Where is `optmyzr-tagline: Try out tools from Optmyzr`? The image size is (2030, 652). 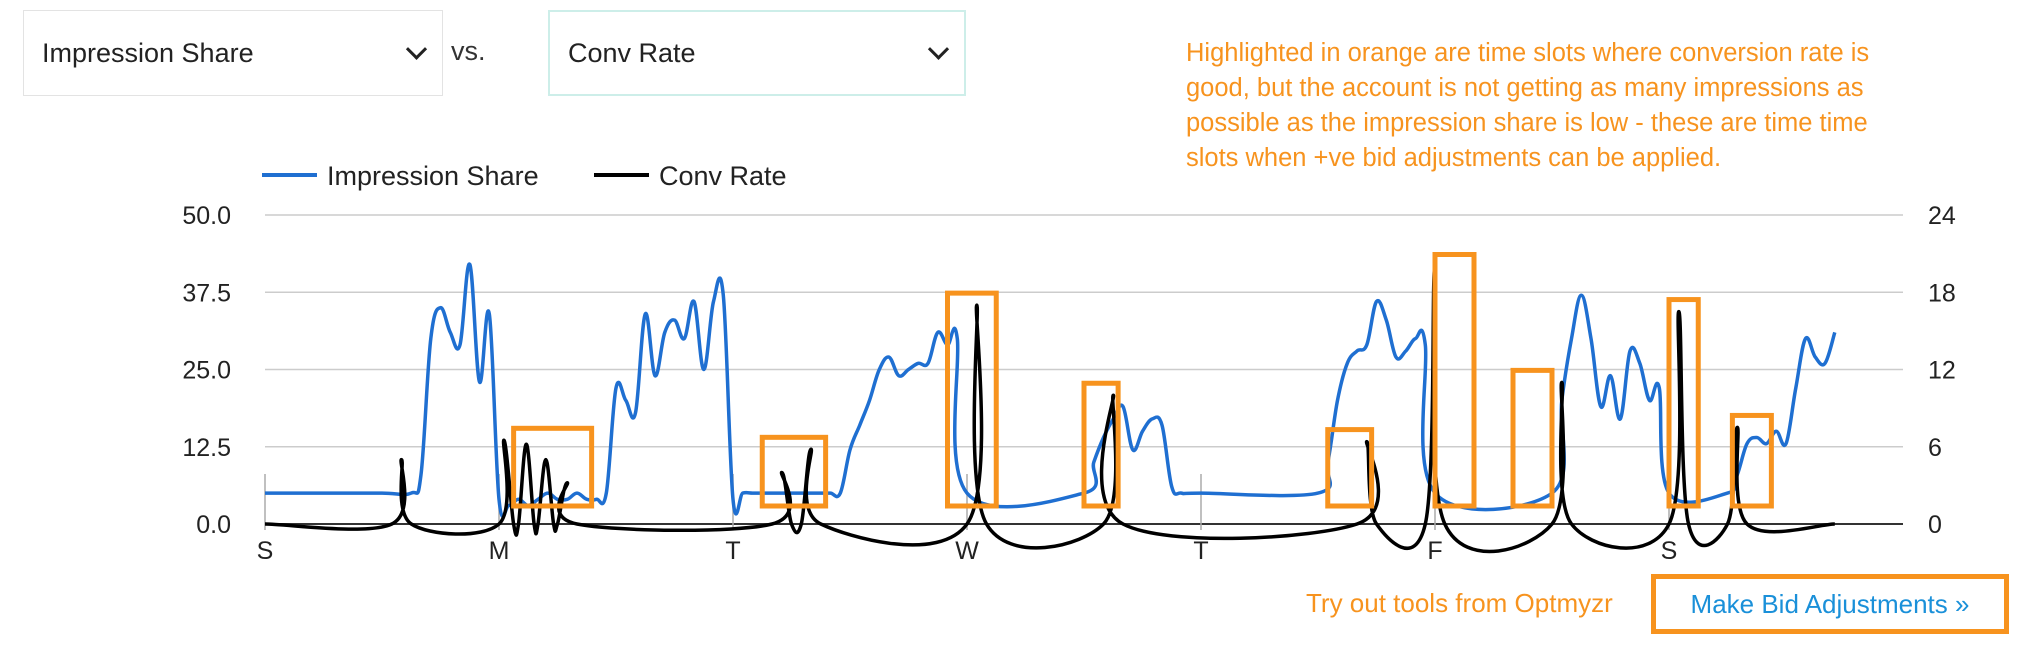 optmyzr-tagline: Try out tools from Optmyzr is located at coordinates (1459, 603).